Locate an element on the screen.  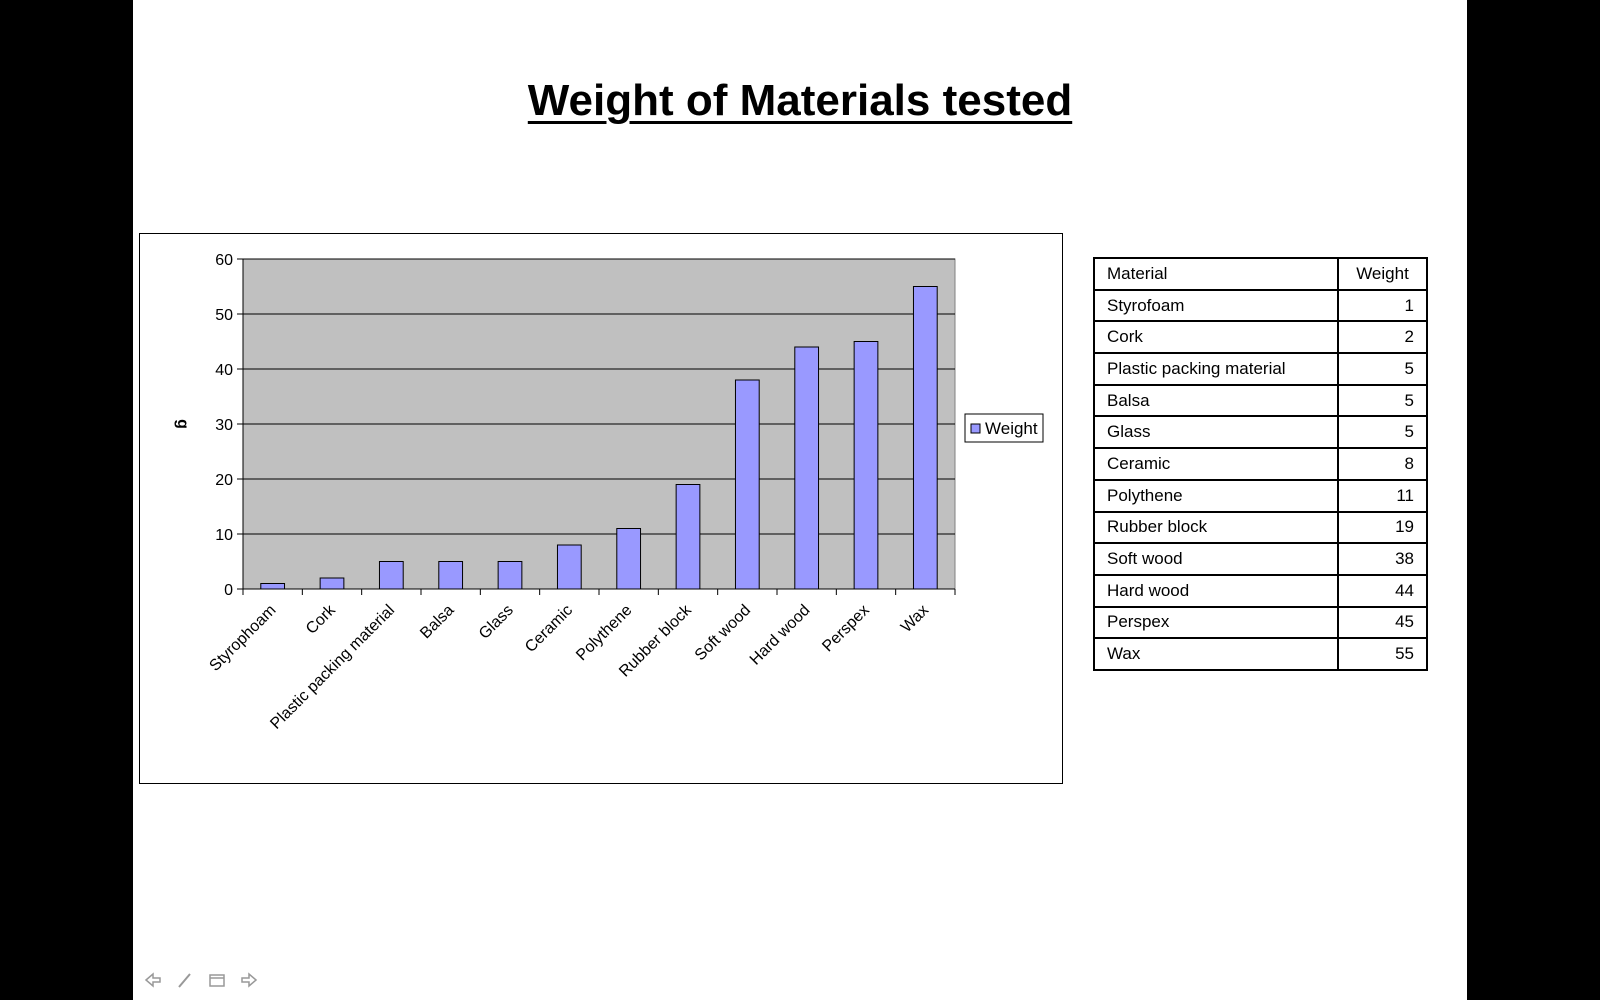
weight-cell: 8 is located at coordinates (1382, 464).